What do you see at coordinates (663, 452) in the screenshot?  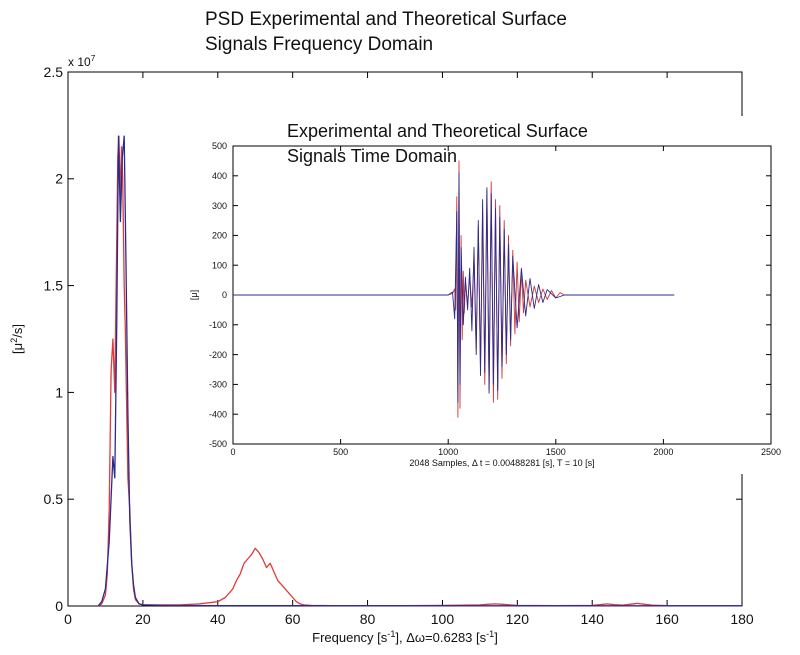 I see `x-tick-label: 2000` at bounding box center [663, 452].